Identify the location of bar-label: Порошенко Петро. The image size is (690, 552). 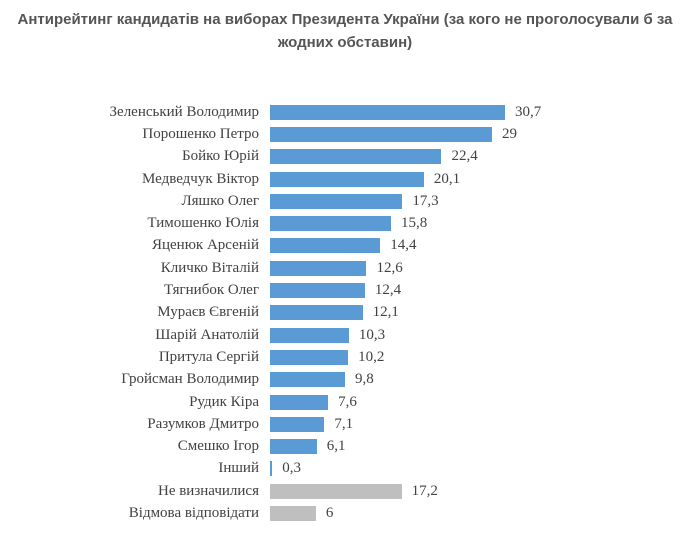
(200, 133).